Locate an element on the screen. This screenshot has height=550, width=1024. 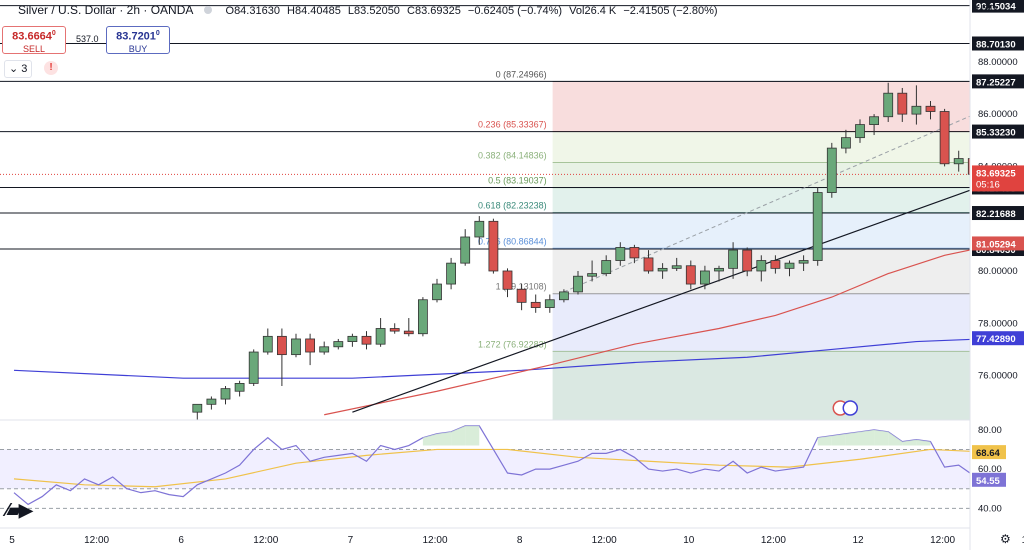
price-tick-label: 88.00000 is located at coordinates (998, 62).